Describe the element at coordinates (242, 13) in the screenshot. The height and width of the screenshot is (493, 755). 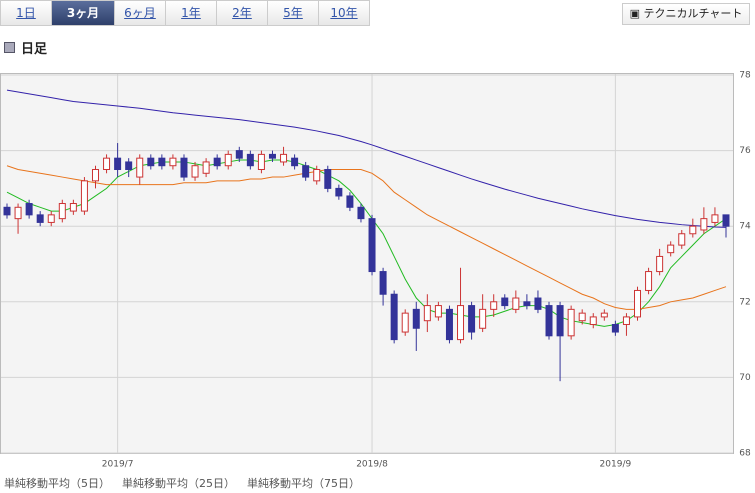
I see `period-tab: 2年` at that location.